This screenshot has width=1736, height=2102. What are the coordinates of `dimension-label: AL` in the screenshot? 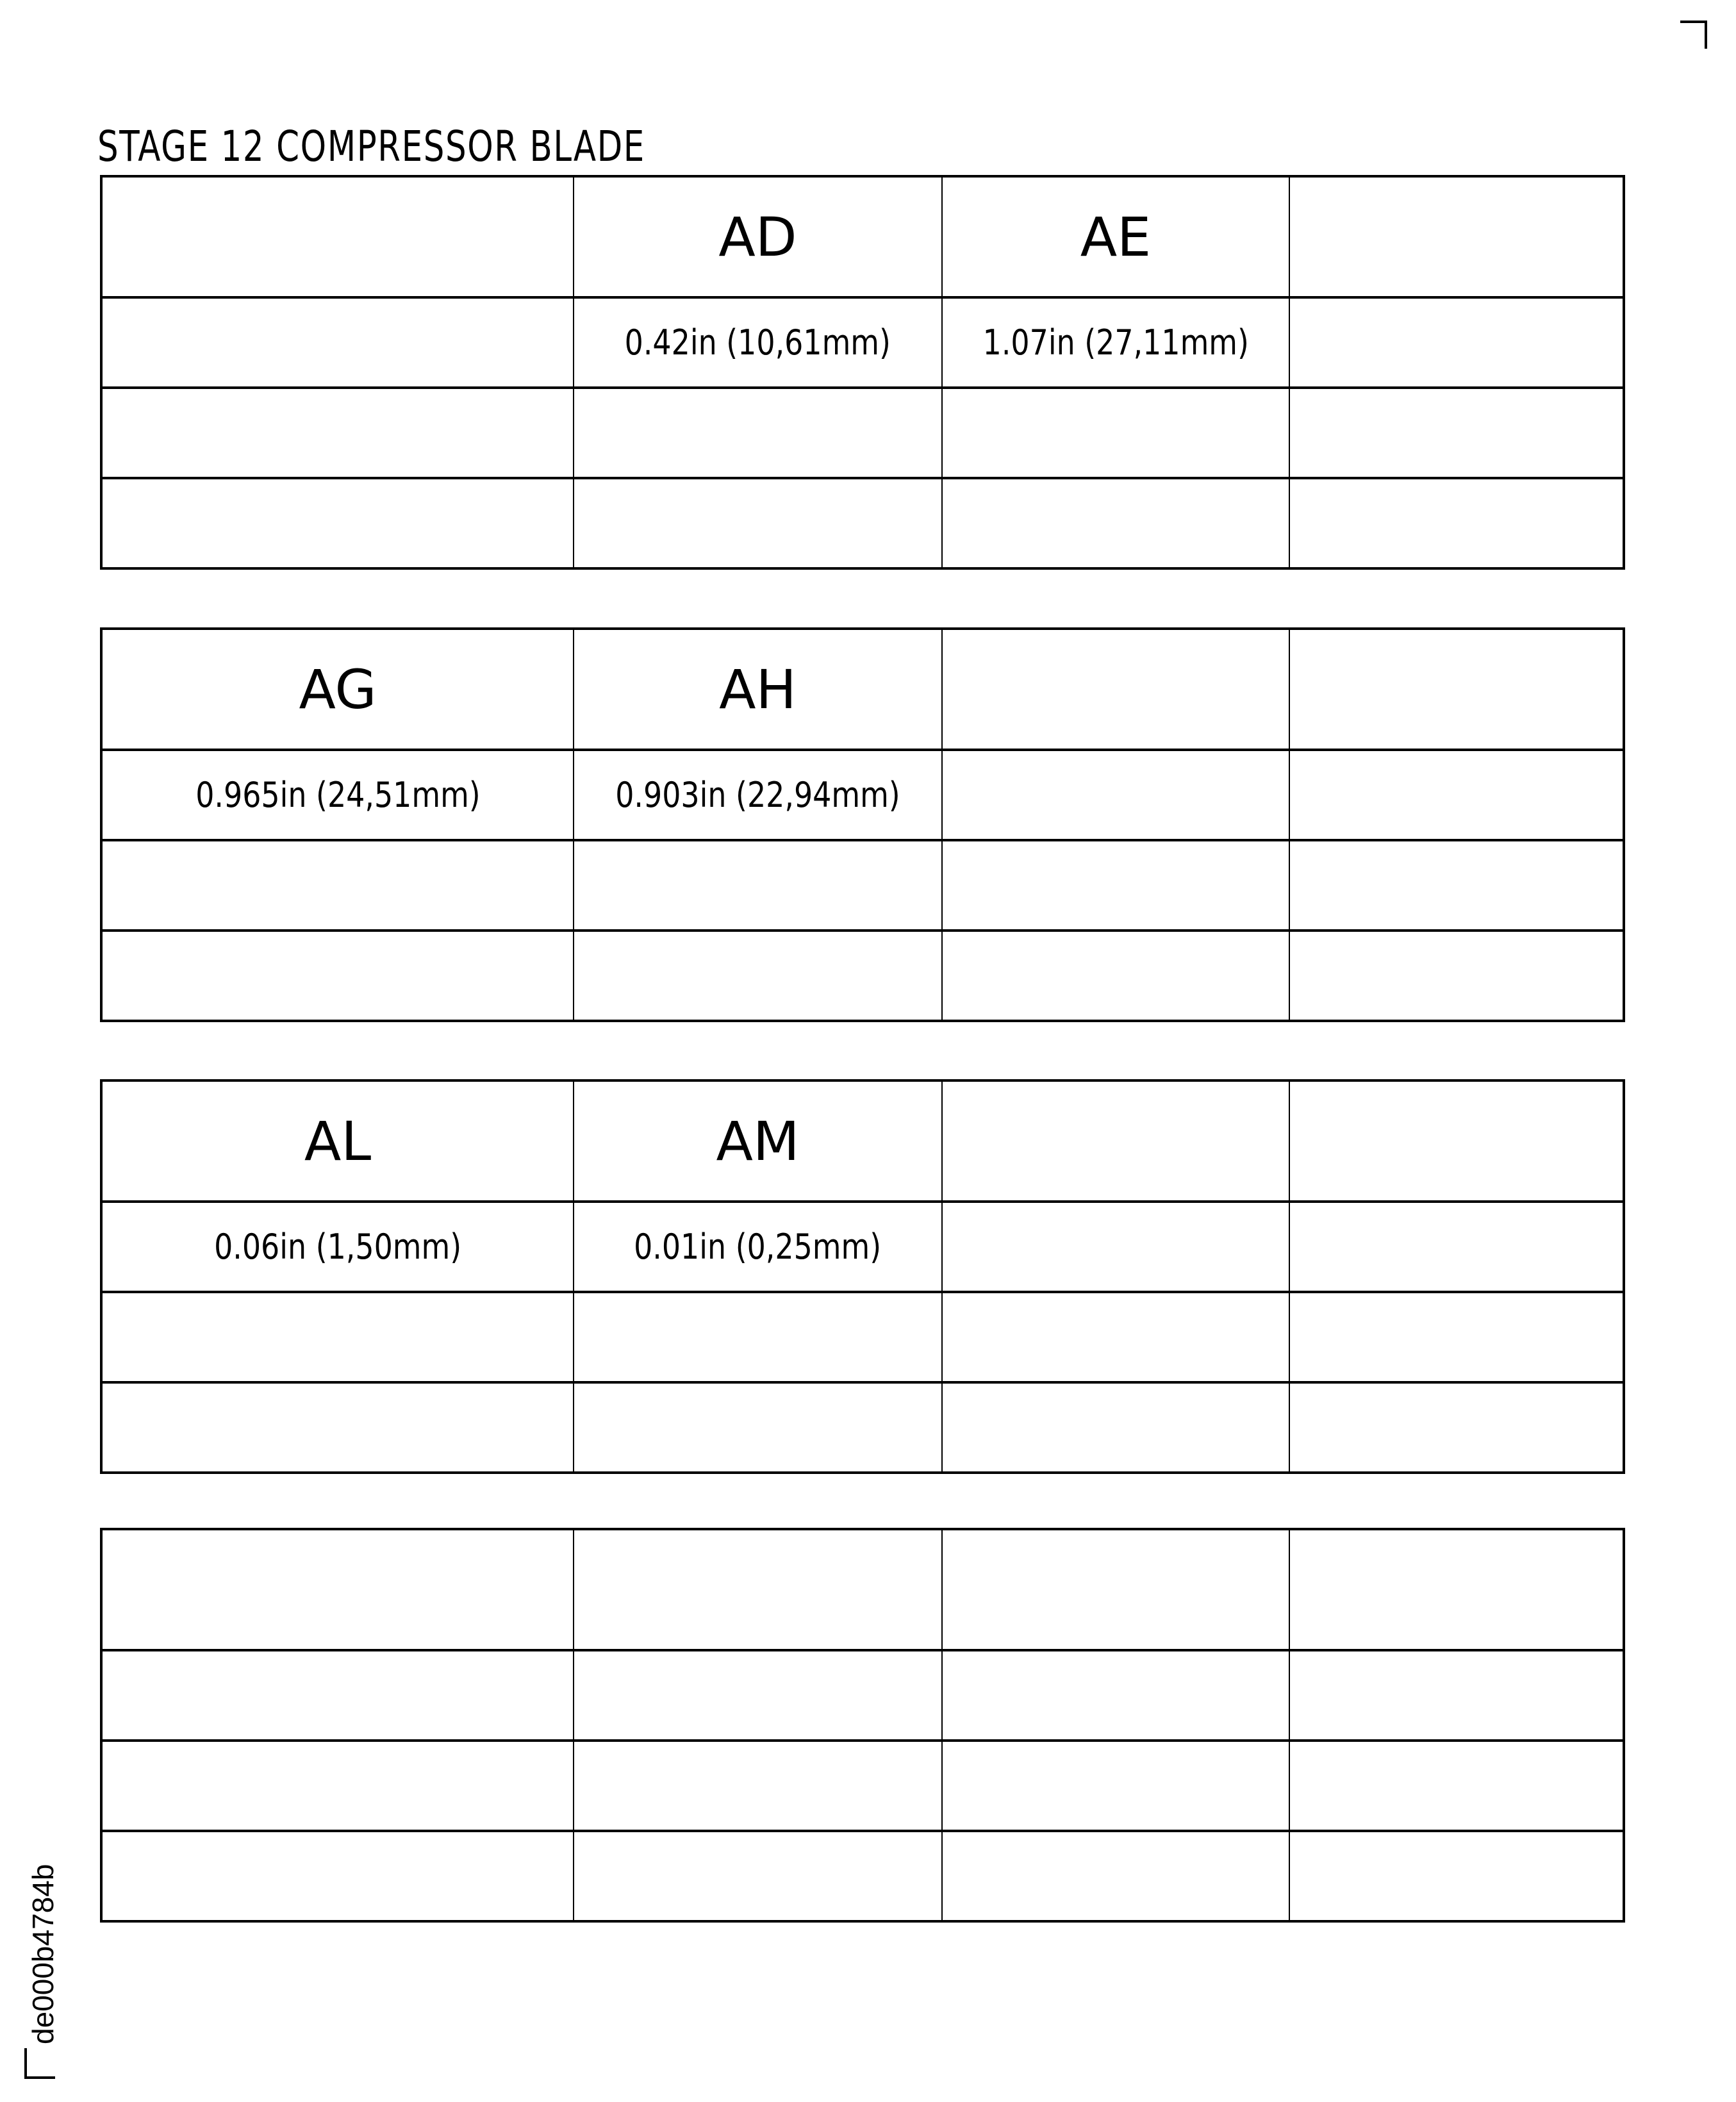 It's located at (338, 1141).